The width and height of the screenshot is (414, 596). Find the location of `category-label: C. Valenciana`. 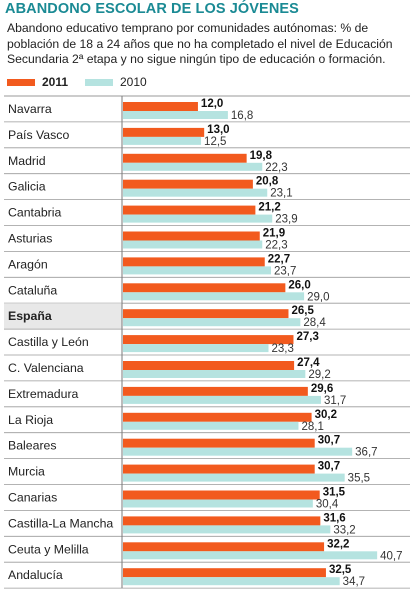

category-label: C. Valenciana is located at coordinates (46, 368).